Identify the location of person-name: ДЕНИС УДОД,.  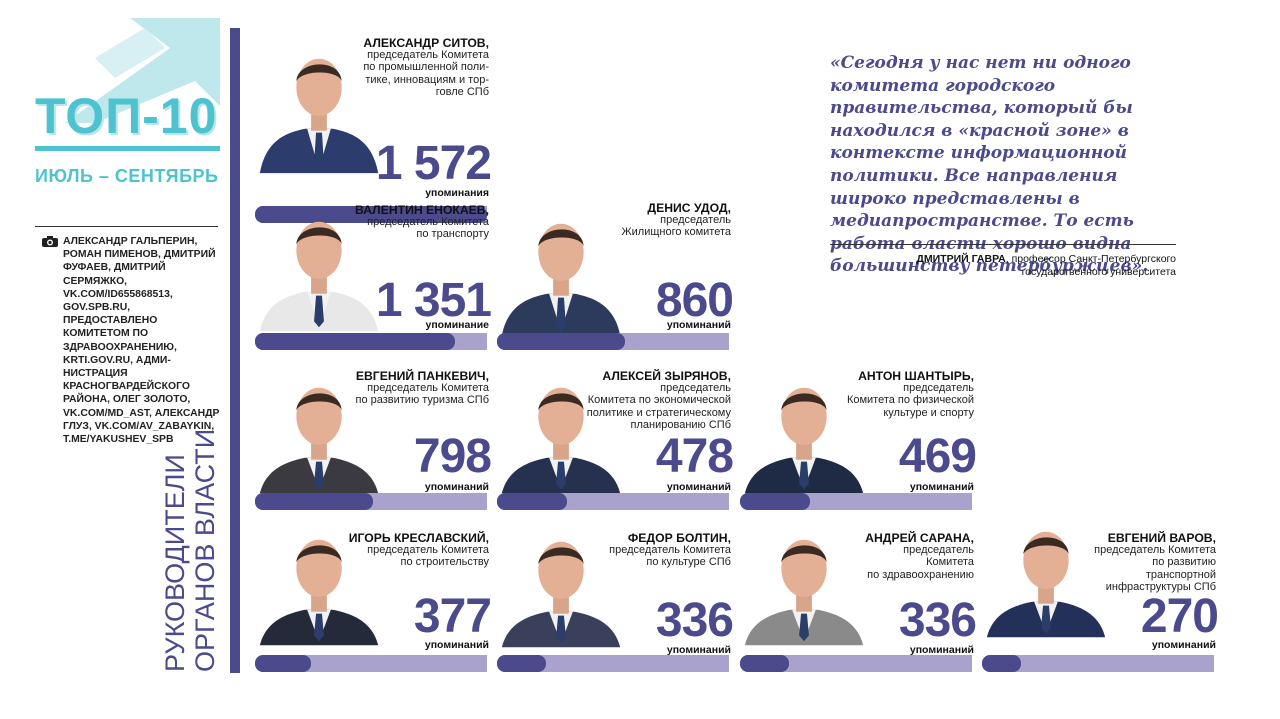
(689, 208).